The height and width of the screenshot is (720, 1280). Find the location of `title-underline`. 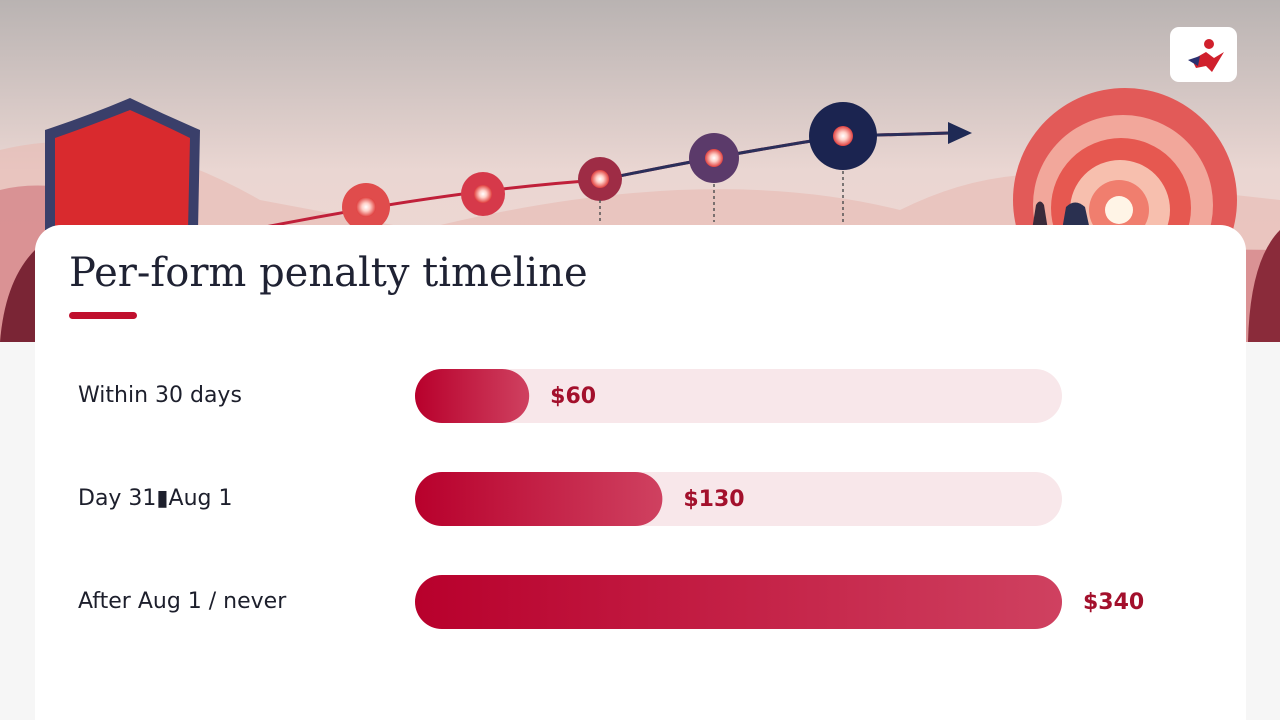

title-underline is located at coordinates (103, 315).